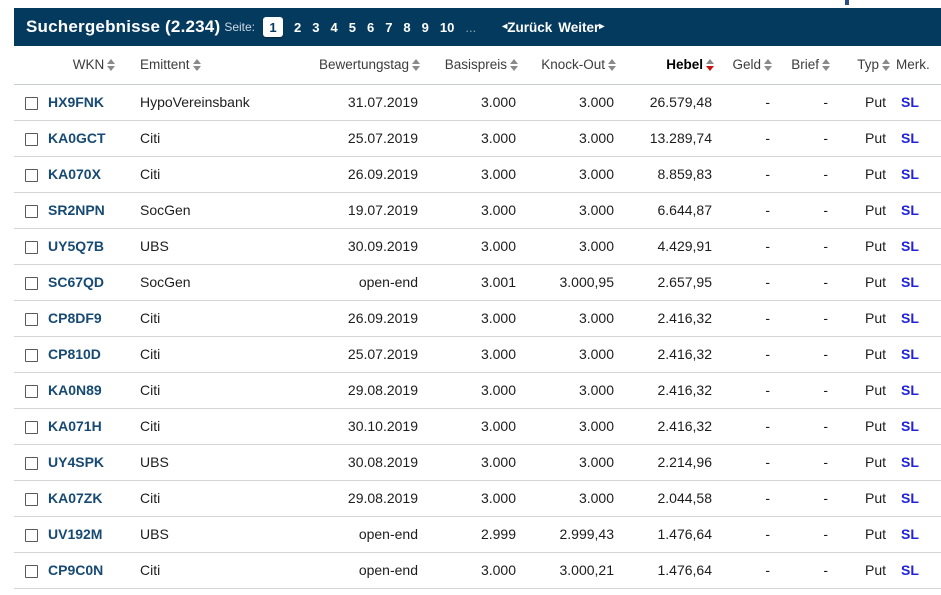  What do you see at coordinates (75, 318) in the screenshot?
I see `wkn-link: CP8DF9` at bounding box center [75, 318].